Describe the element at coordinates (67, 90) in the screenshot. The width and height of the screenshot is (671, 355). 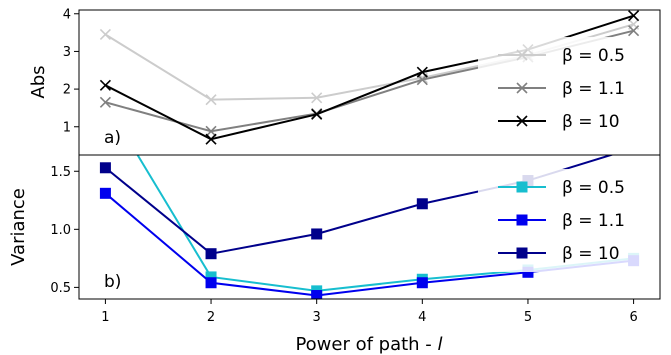
I see `abs-y-tick-label: 2` at that location.